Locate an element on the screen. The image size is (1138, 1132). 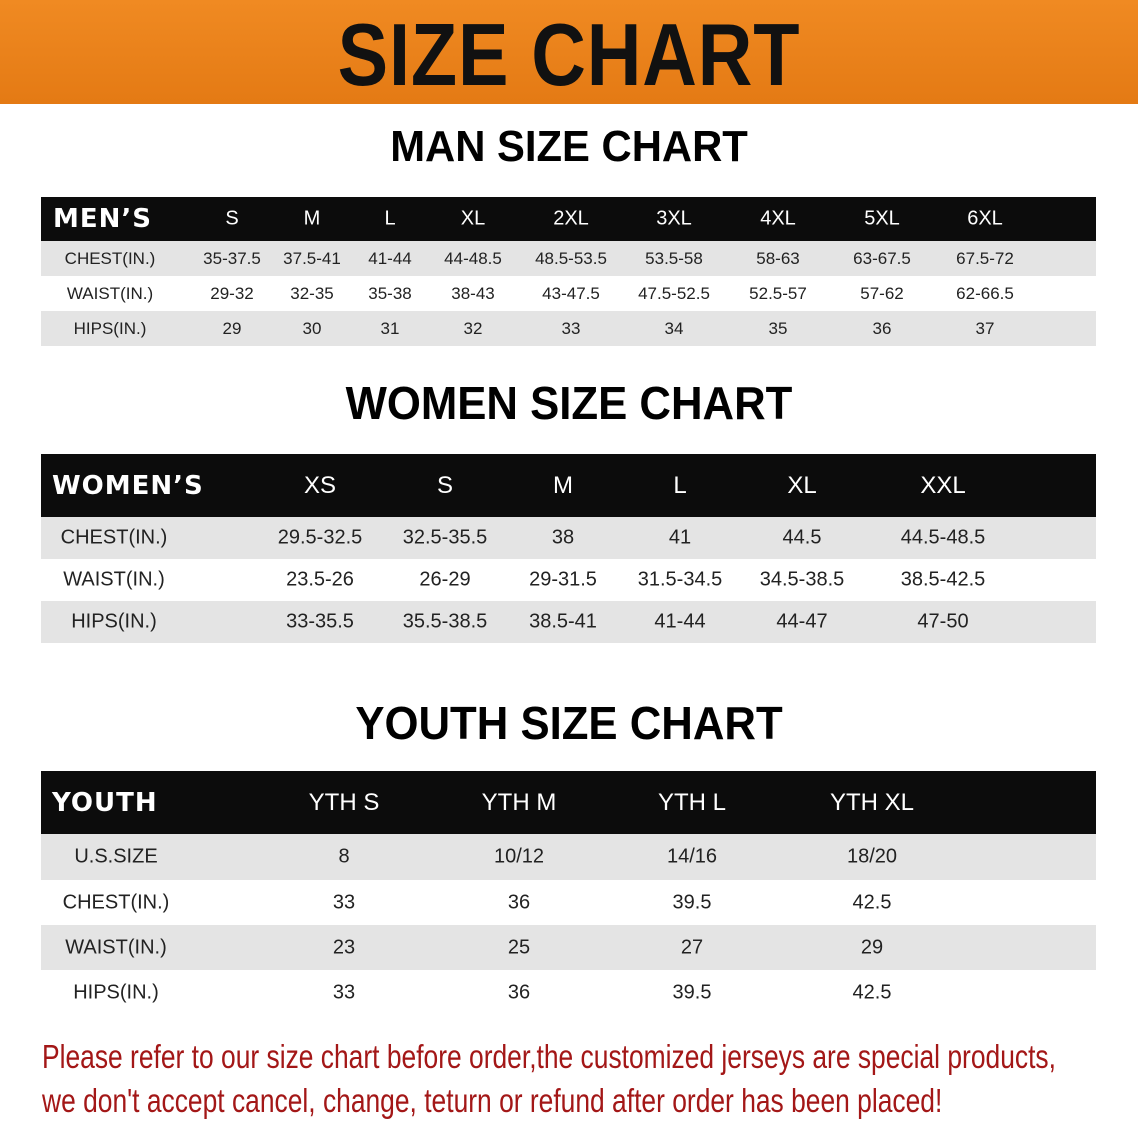
table-cell: 62-66.5 is located at coordinates (985, 293).